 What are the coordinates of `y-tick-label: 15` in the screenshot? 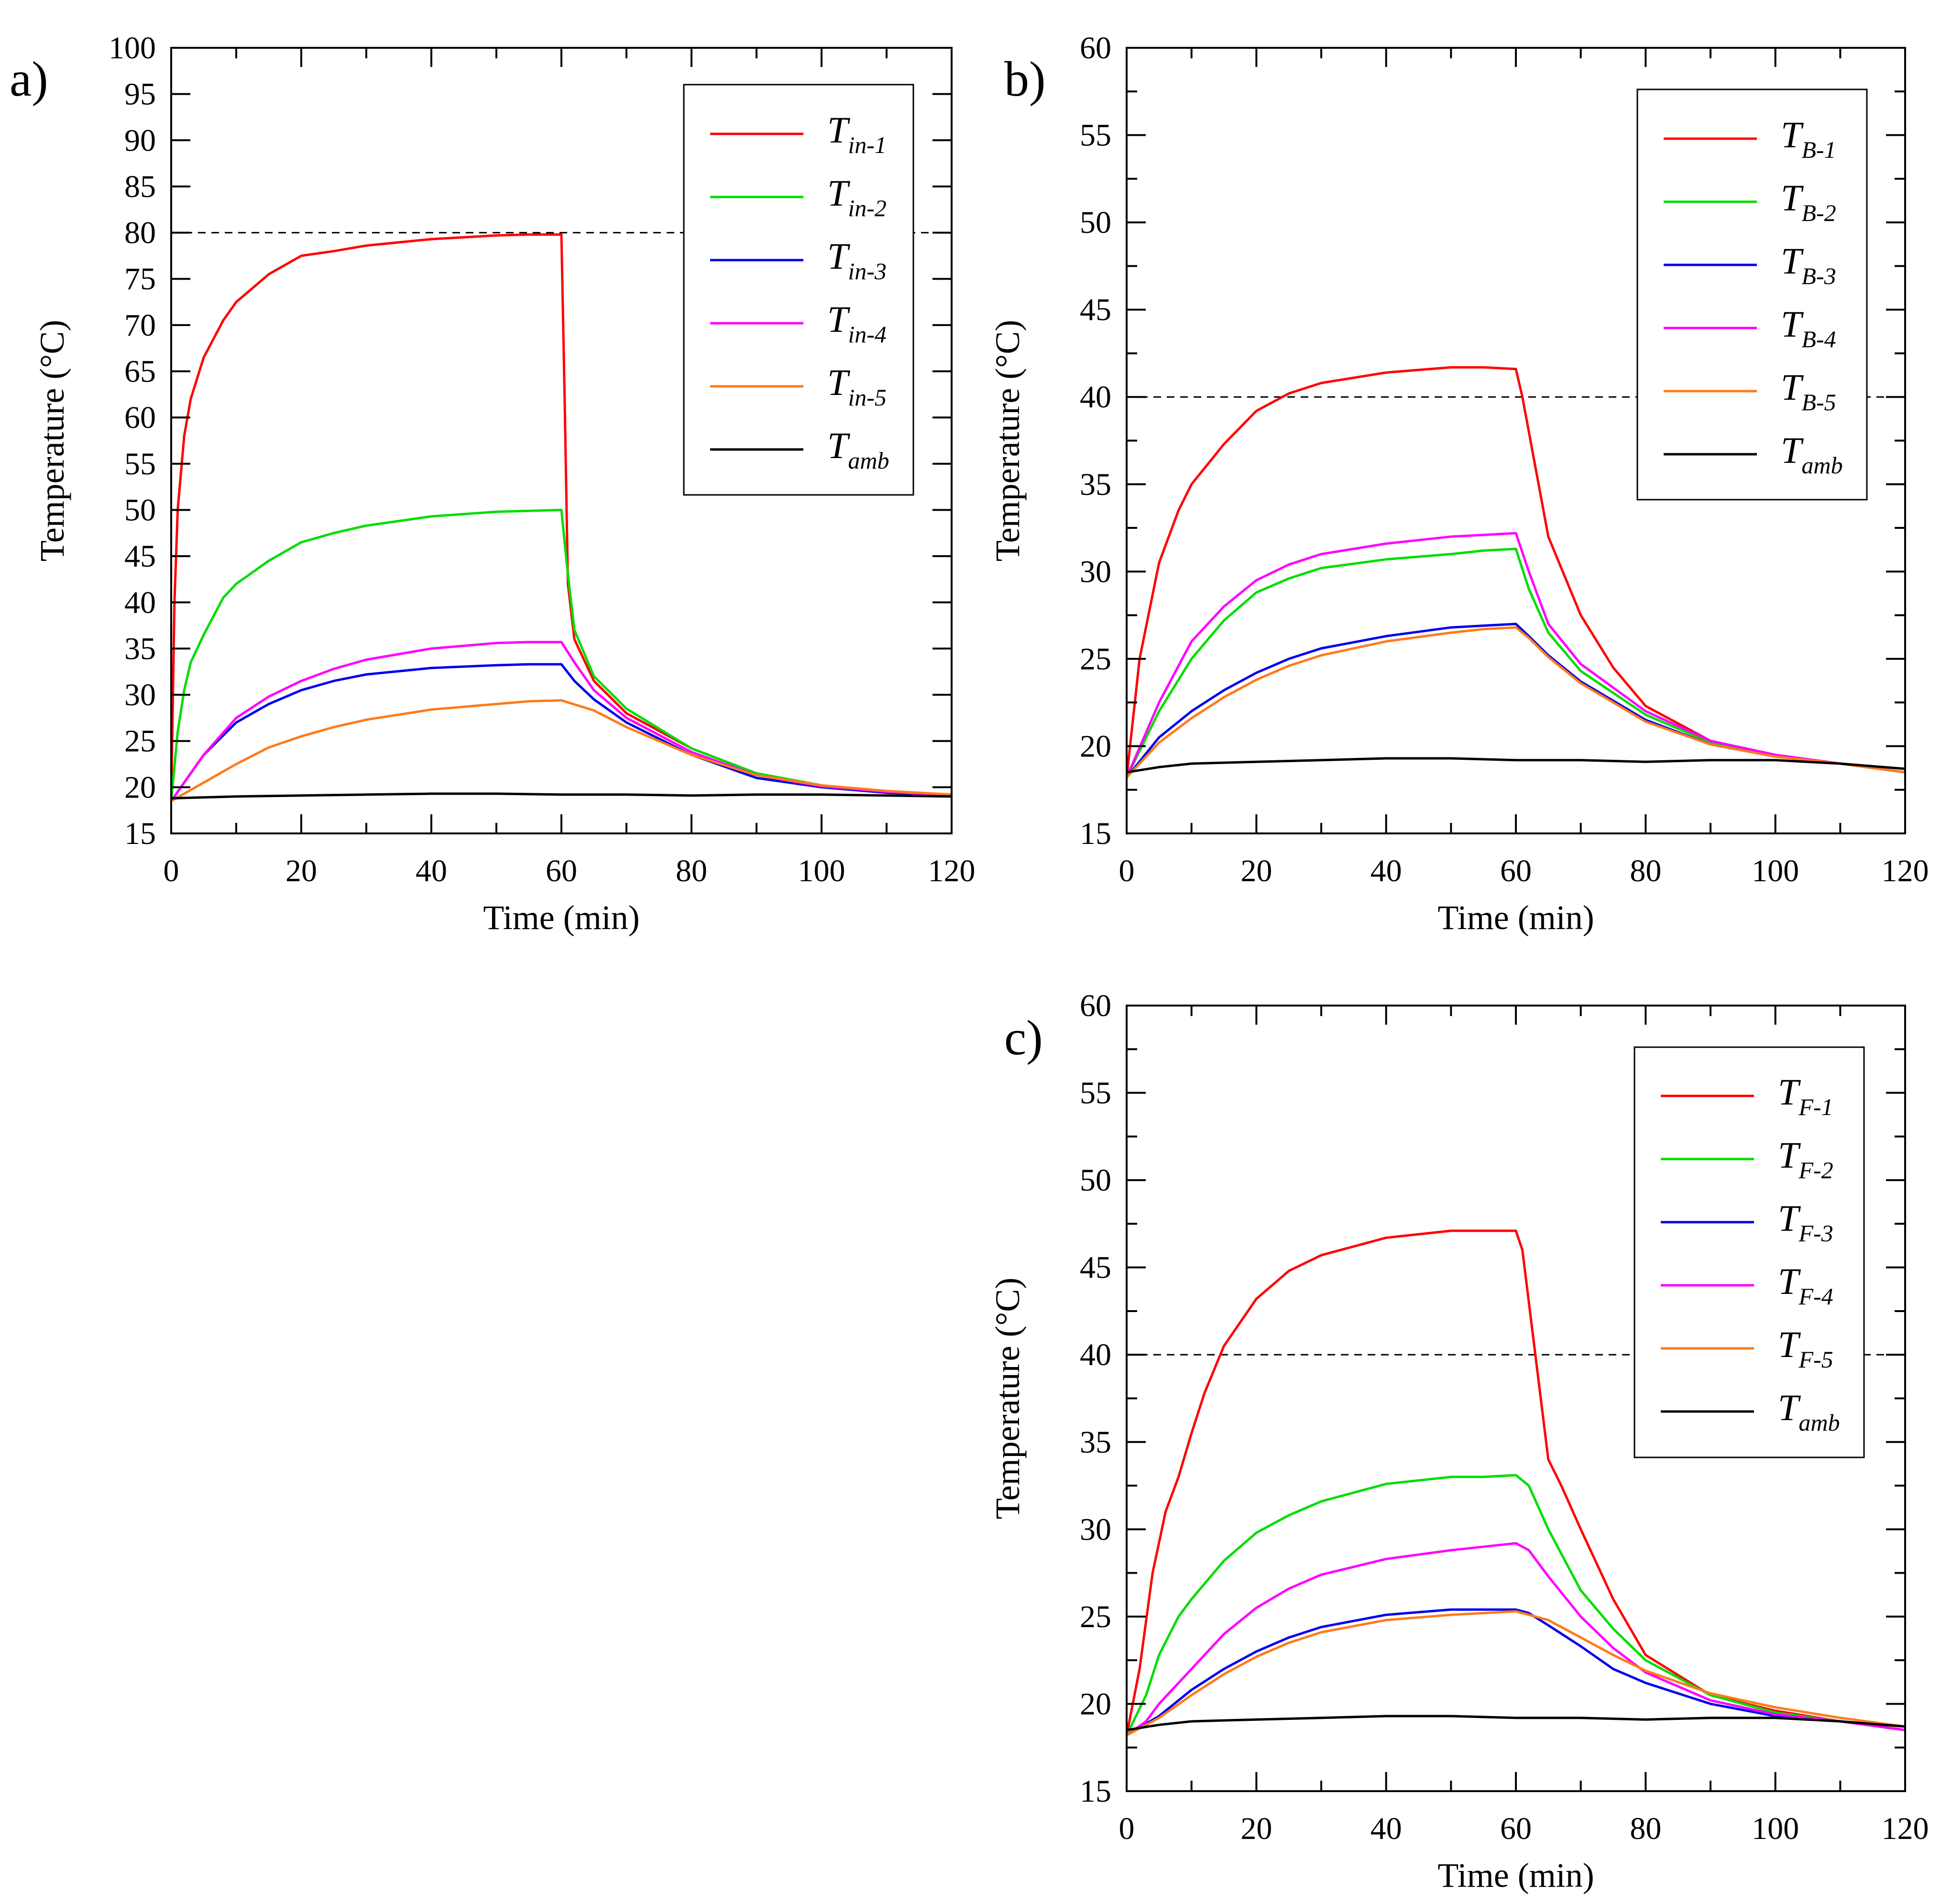 It's located at (140, 834).